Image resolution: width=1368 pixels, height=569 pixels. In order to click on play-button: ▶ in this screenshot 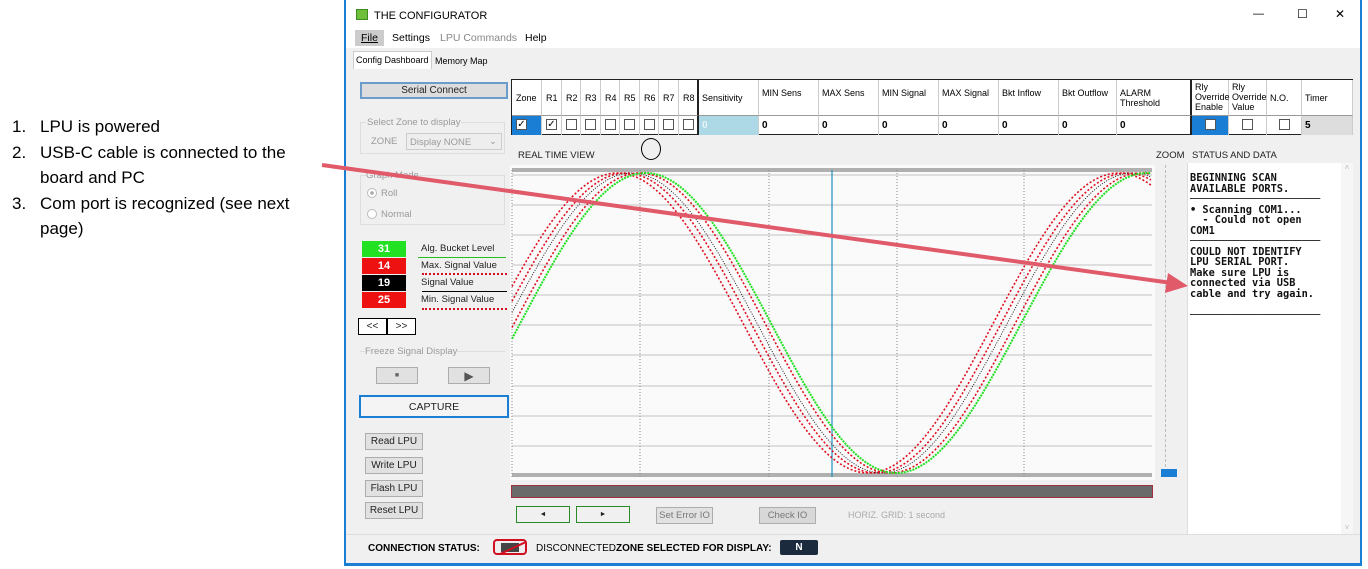, I will do `click(469, 375)`.